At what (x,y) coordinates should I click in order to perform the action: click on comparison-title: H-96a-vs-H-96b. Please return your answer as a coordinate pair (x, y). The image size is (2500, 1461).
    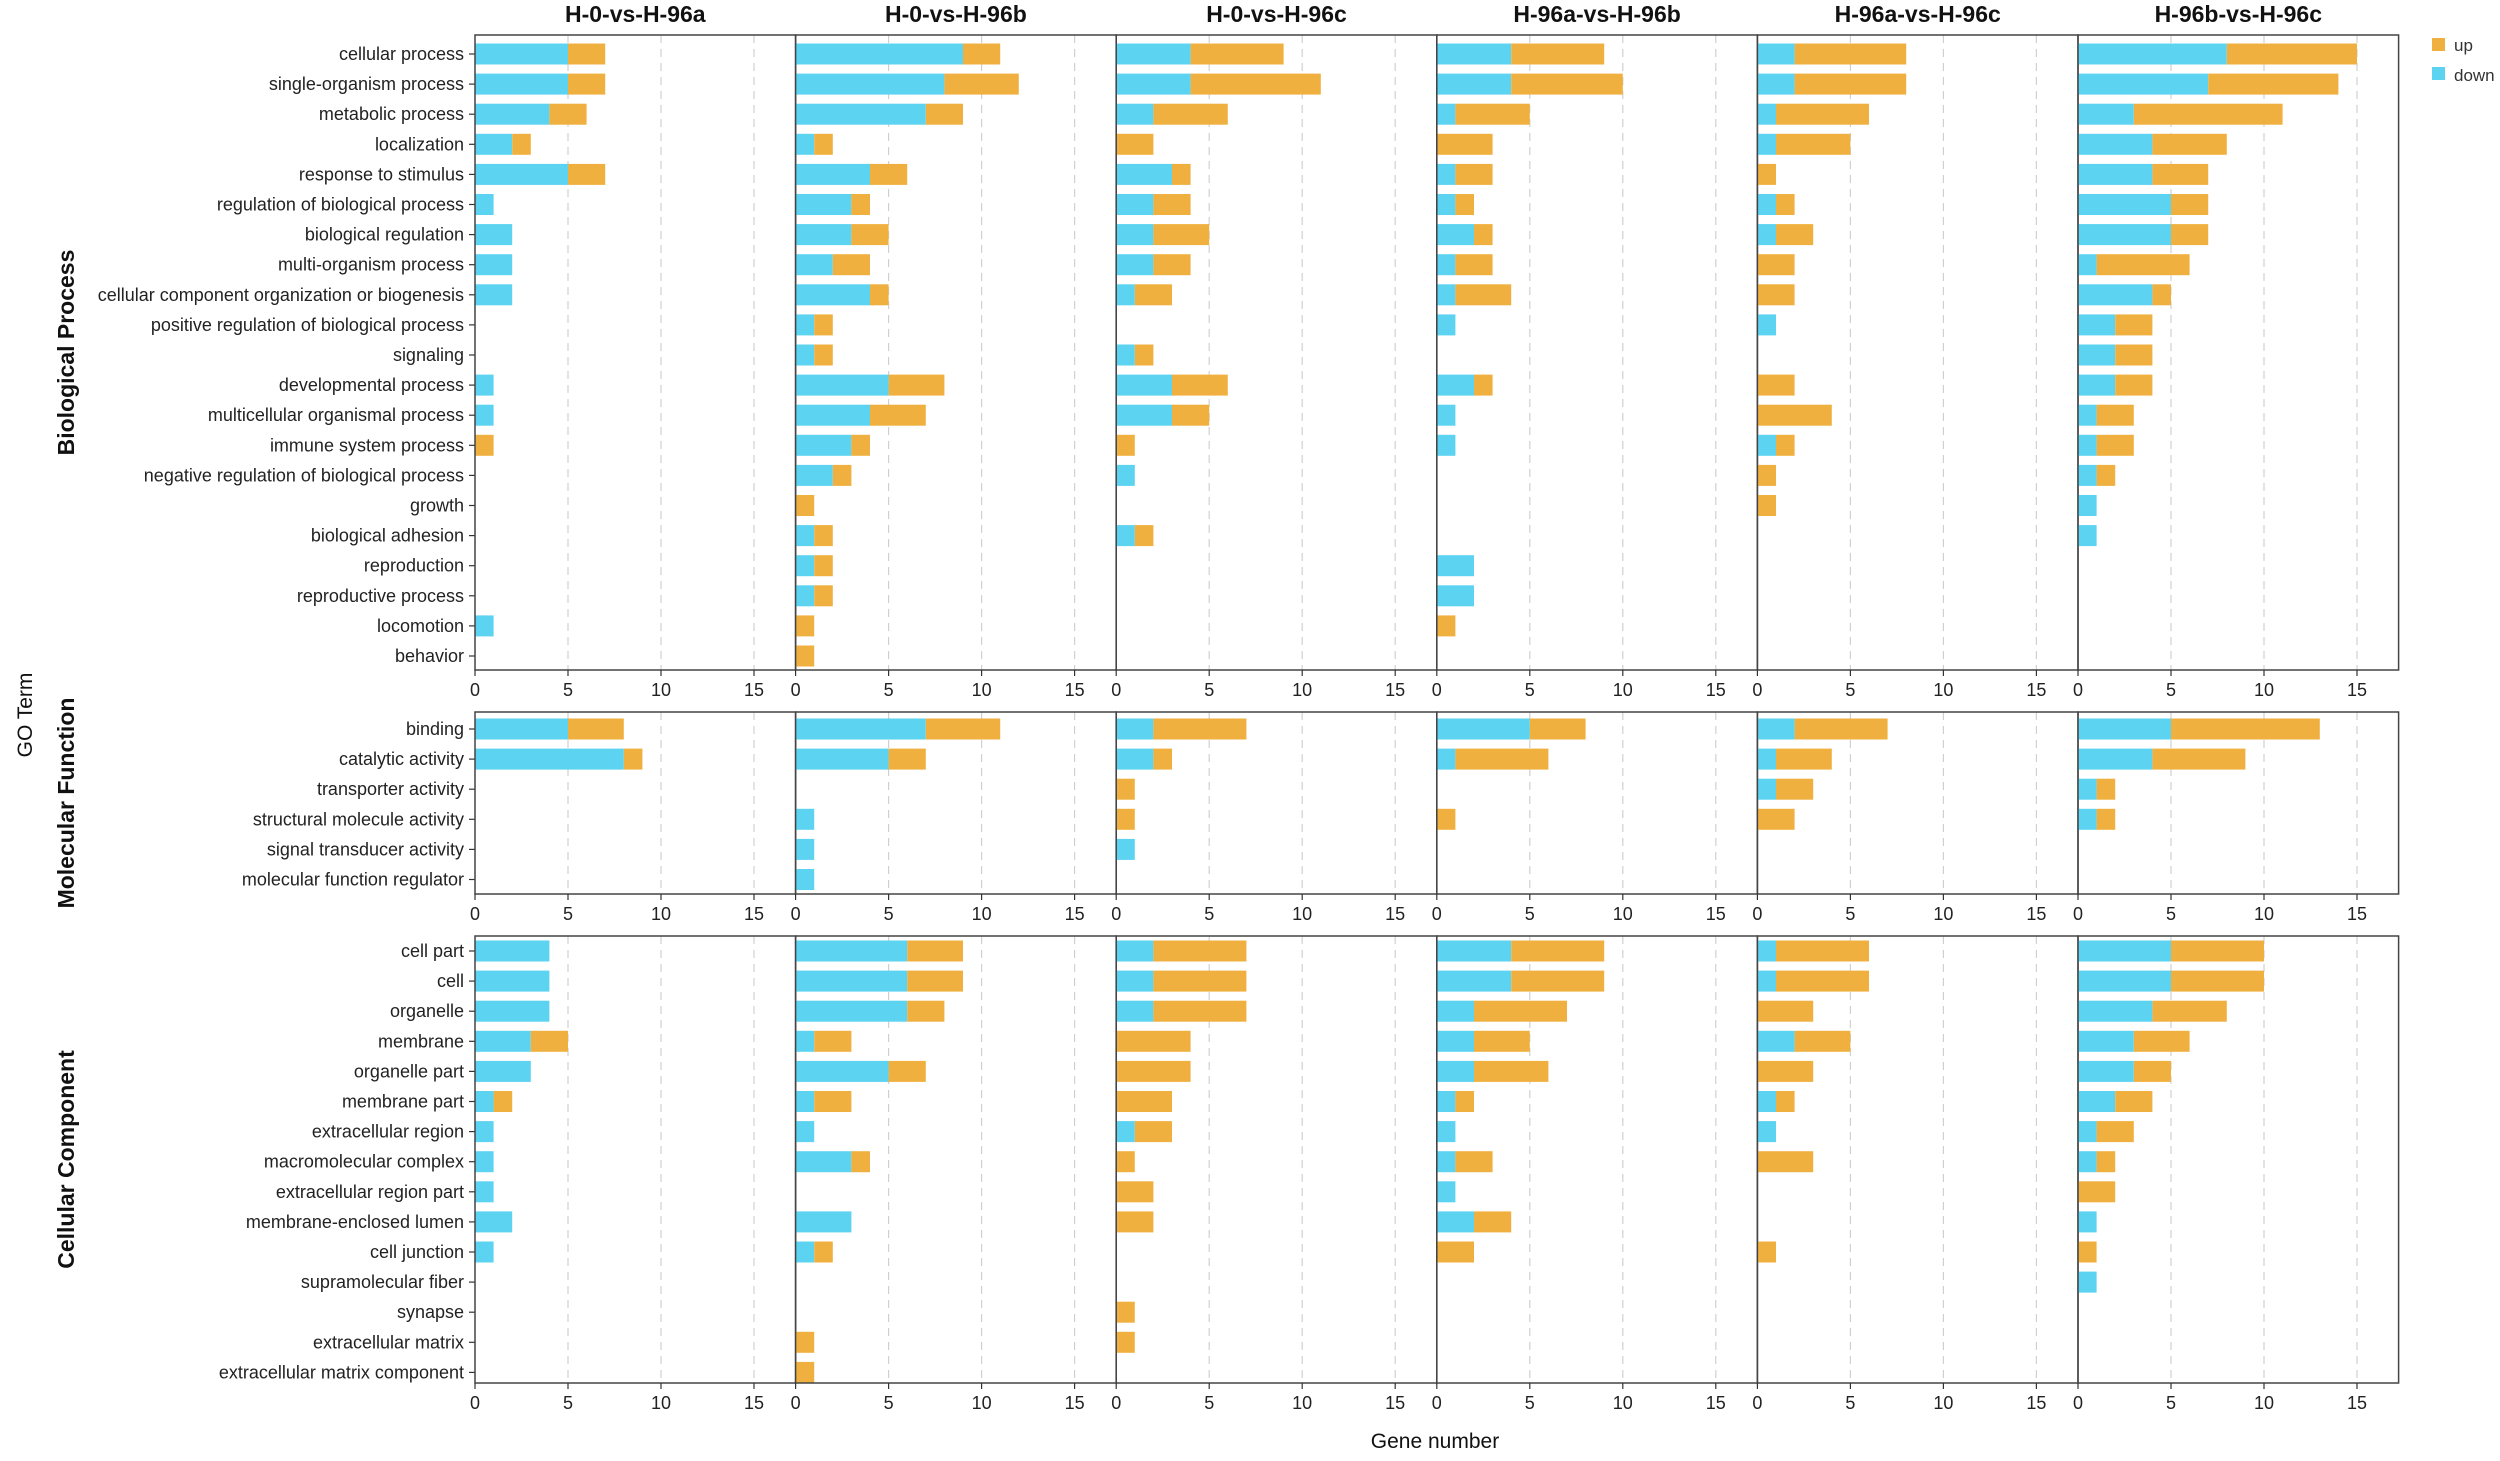
    Looking at the image, I should click on (1596, 14).